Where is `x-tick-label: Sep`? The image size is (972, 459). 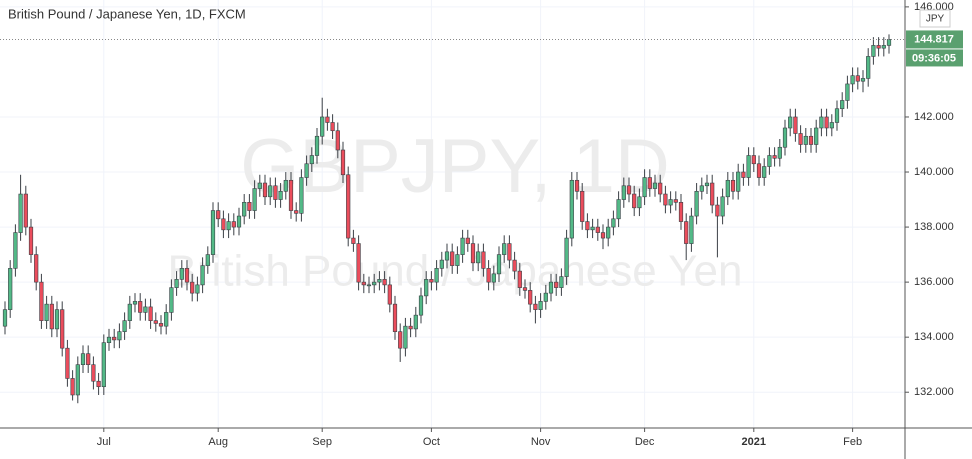
x-tick-label: Sep is located at coordinates (322, 442).